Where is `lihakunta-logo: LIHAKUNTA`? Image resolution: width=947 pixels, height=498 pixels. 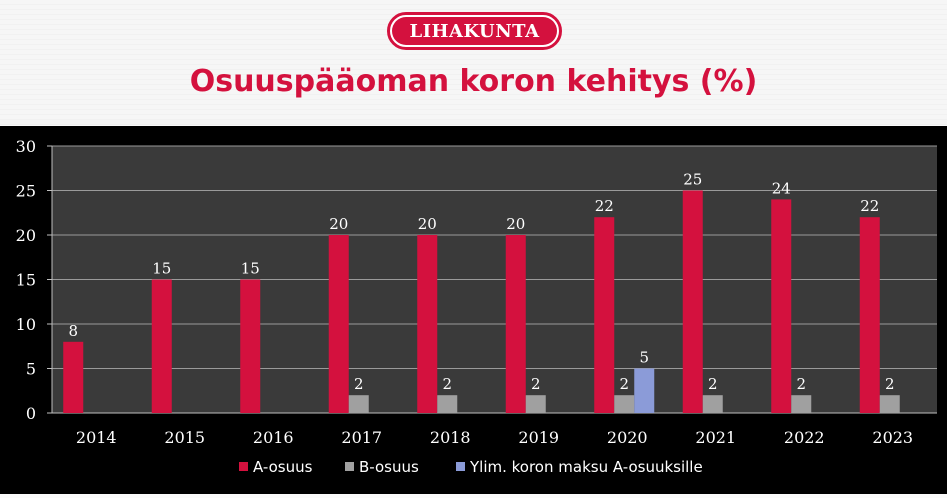 lihakunta-logo: LIHAKUNTA is located at coordinates (474, 31).